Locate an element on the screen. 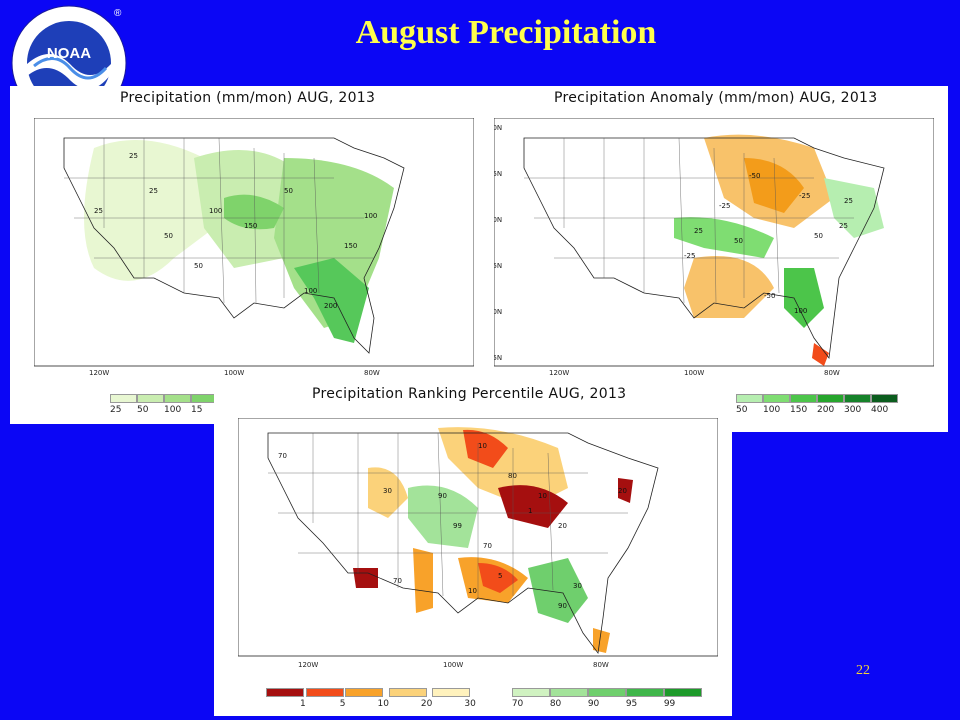 Image resolution: width=960 pixels, height=720 pixels. state-lines is located at coordinates (219, 220).